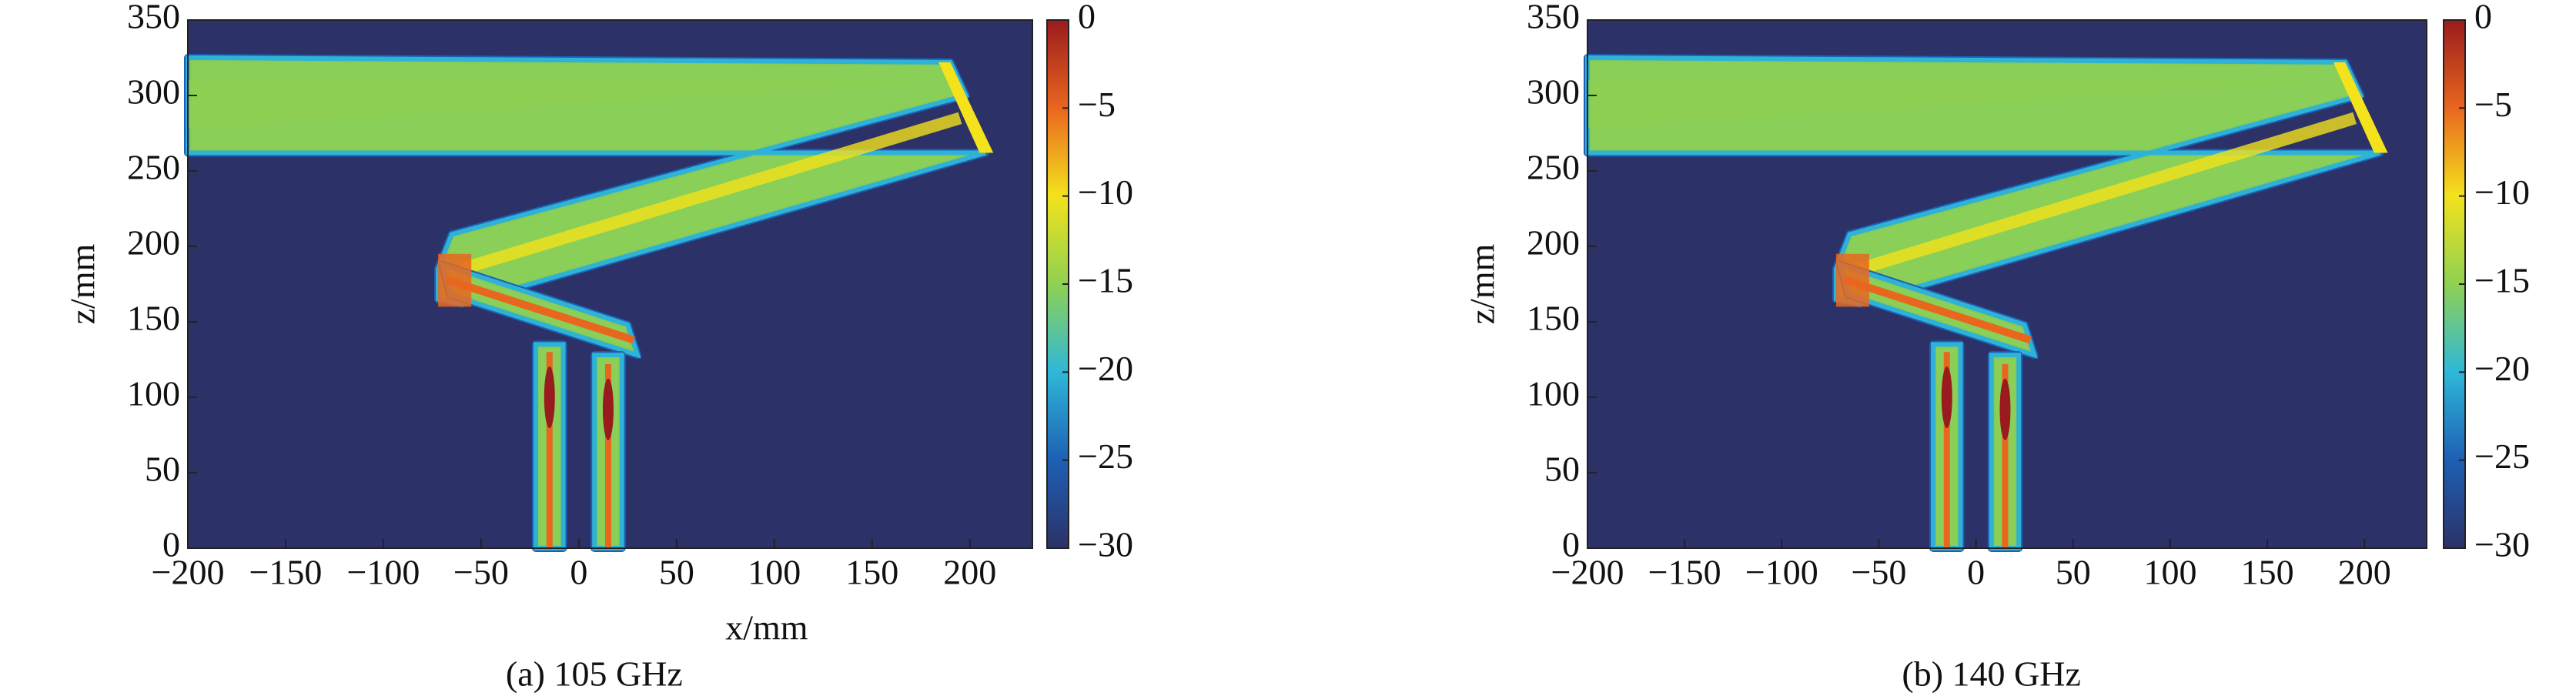  What do you see at coordinates (1992, 674) in the screenshot?
I see `caption: (b) 140 GHz` at bounding box center [1992, 674].